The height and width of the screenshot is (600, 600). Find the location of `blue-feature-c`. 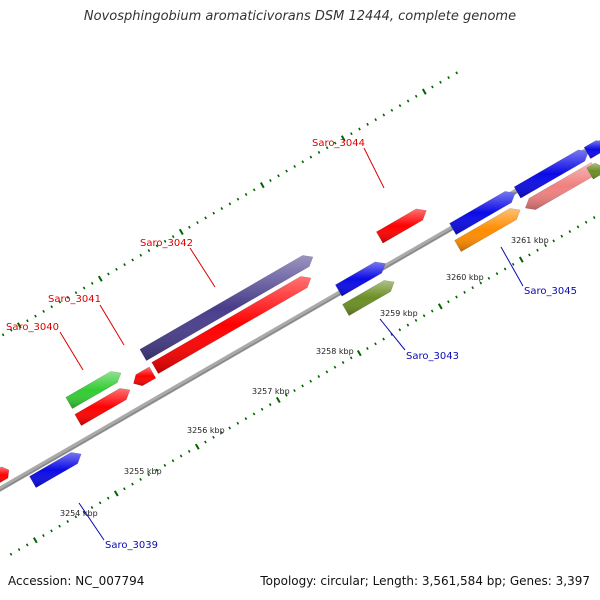

blue-feature-c is located at coordinates (591, 149).